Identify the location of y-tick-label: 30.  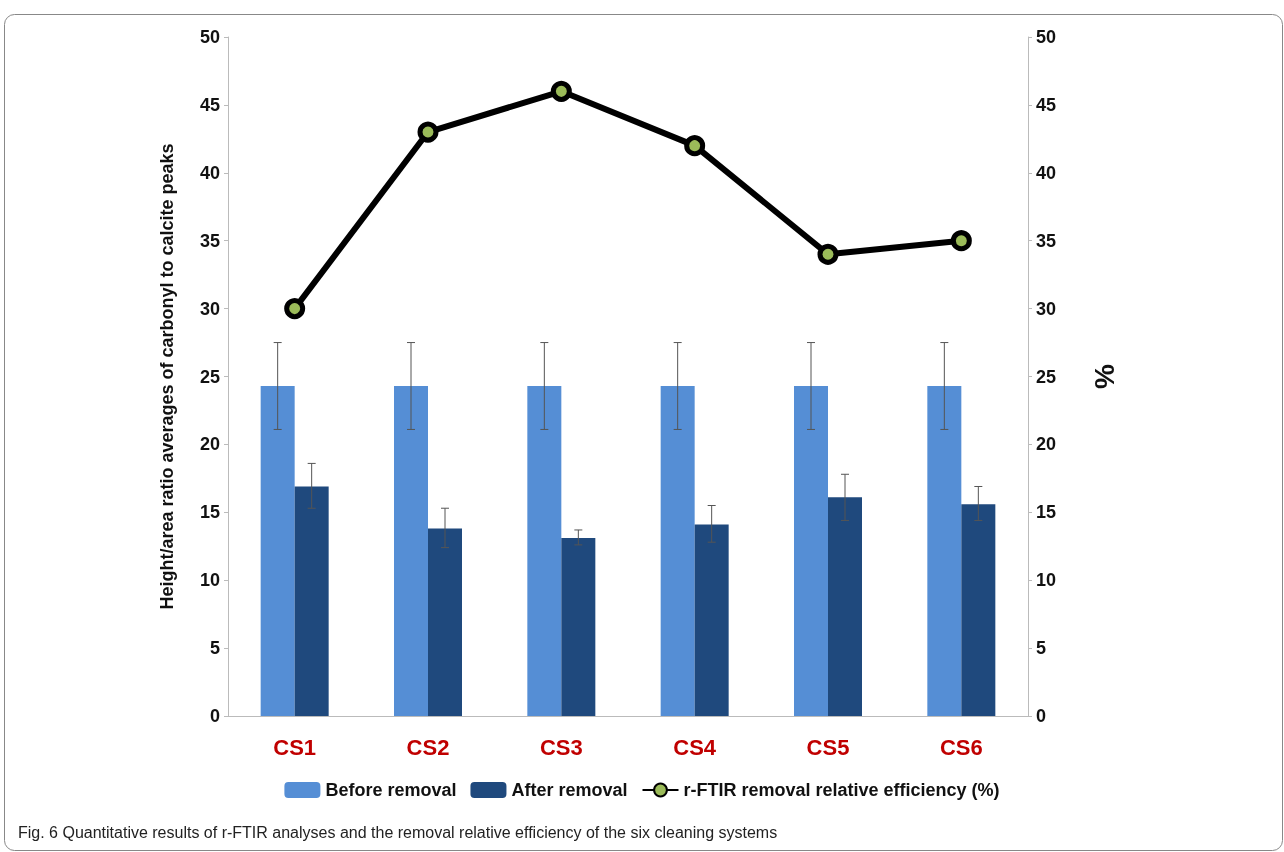
(209, 308).